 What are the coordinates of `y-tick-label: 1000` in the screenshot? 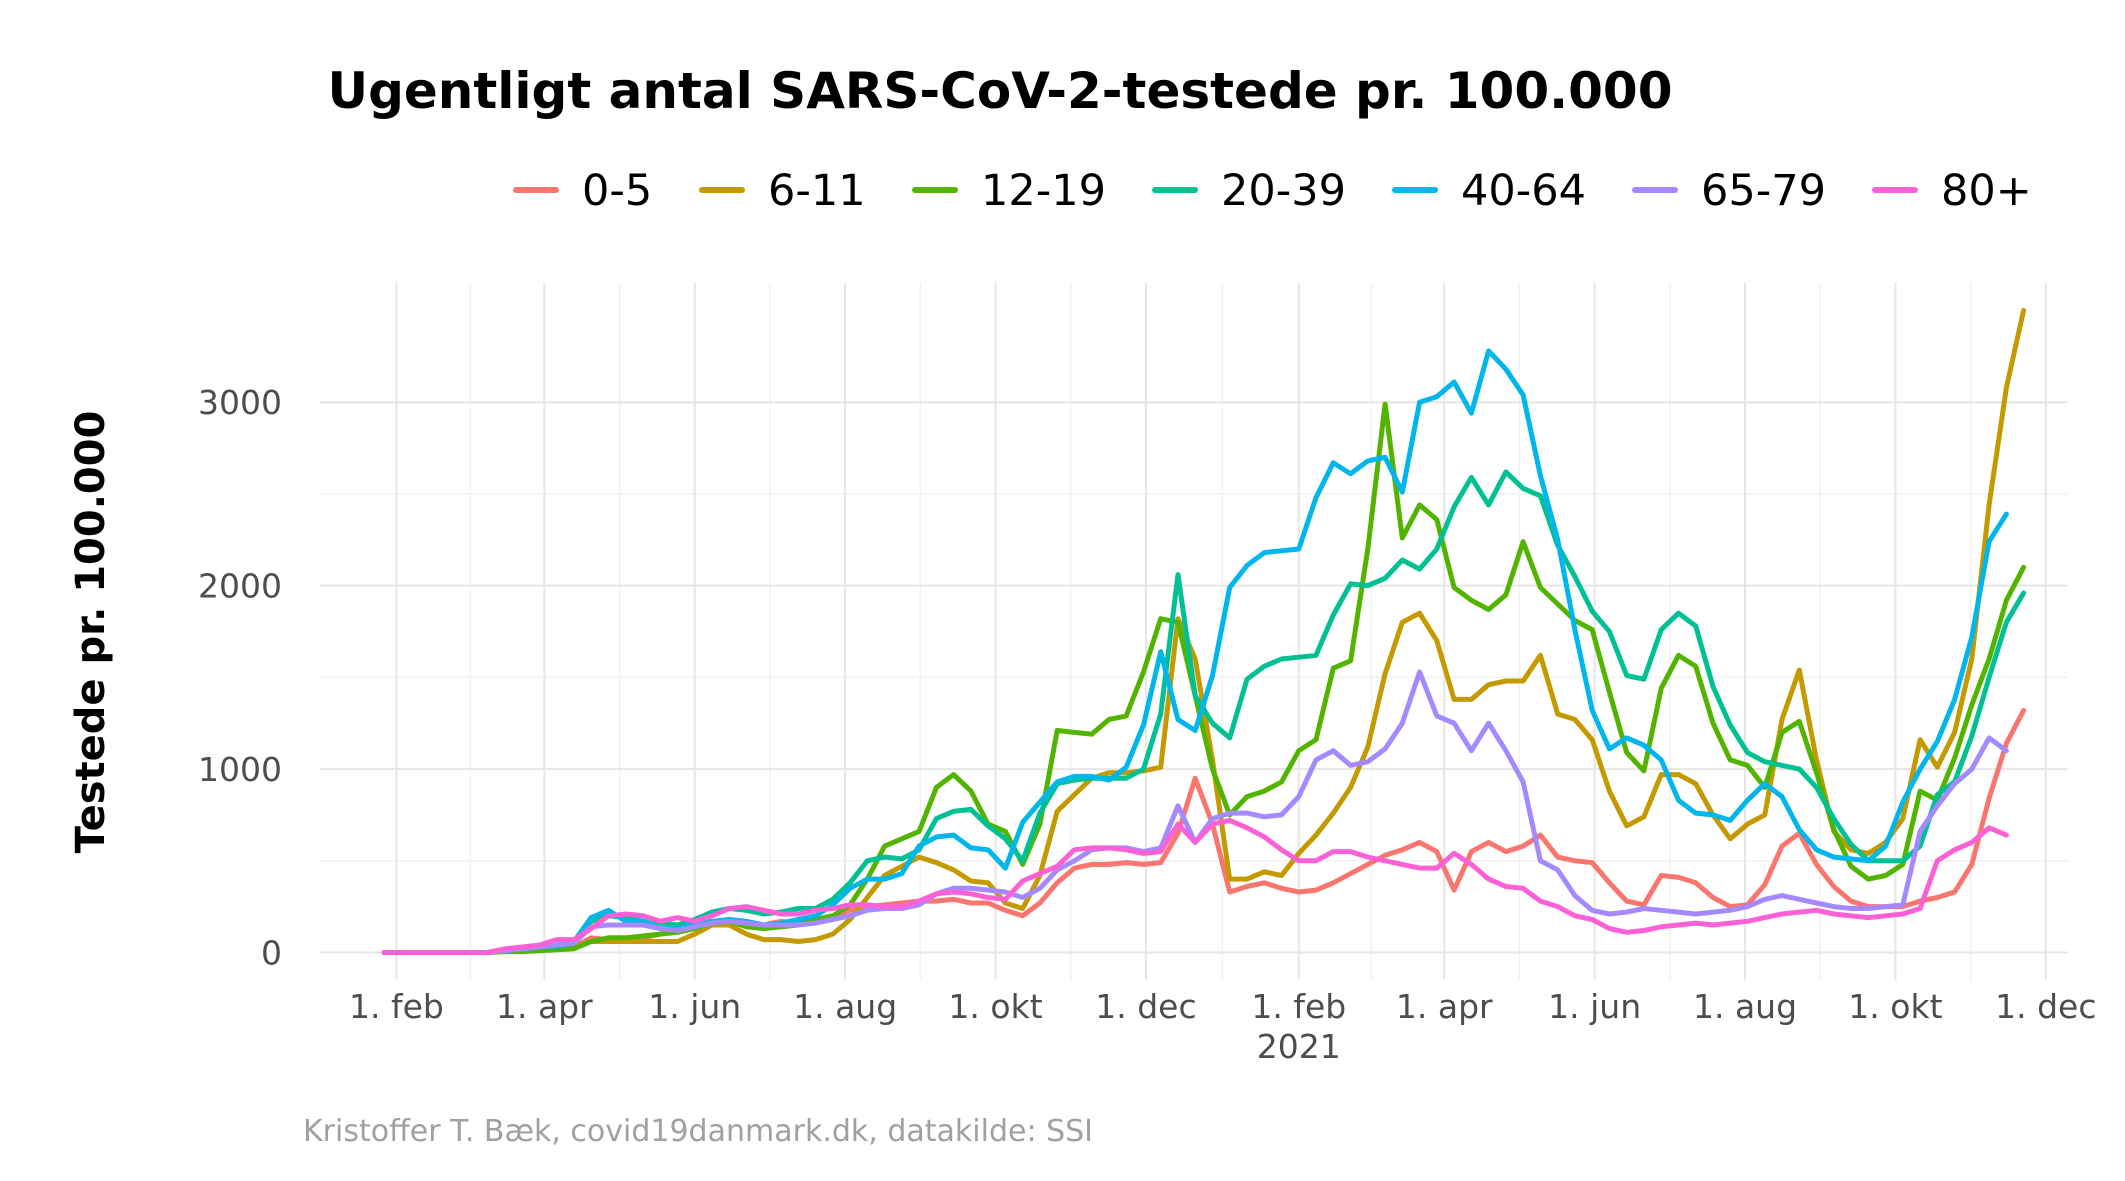 It's located at (240, 769).